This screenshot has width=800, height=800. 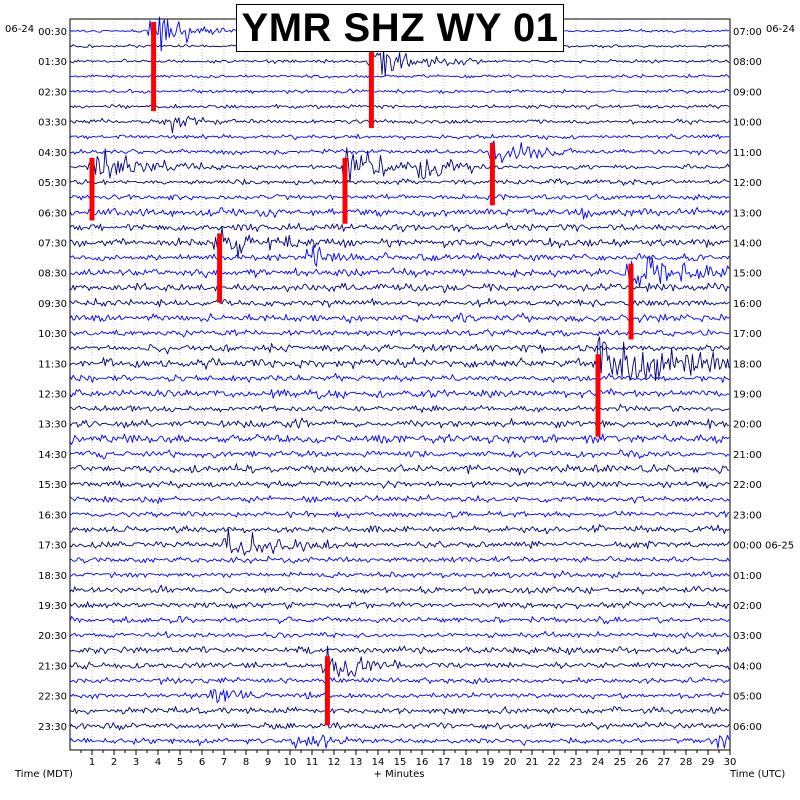 What do you see at coordinates (747, 576) in the screenshot?
I see `right-hour-label: 01:00` at bounding box center [747, 576].